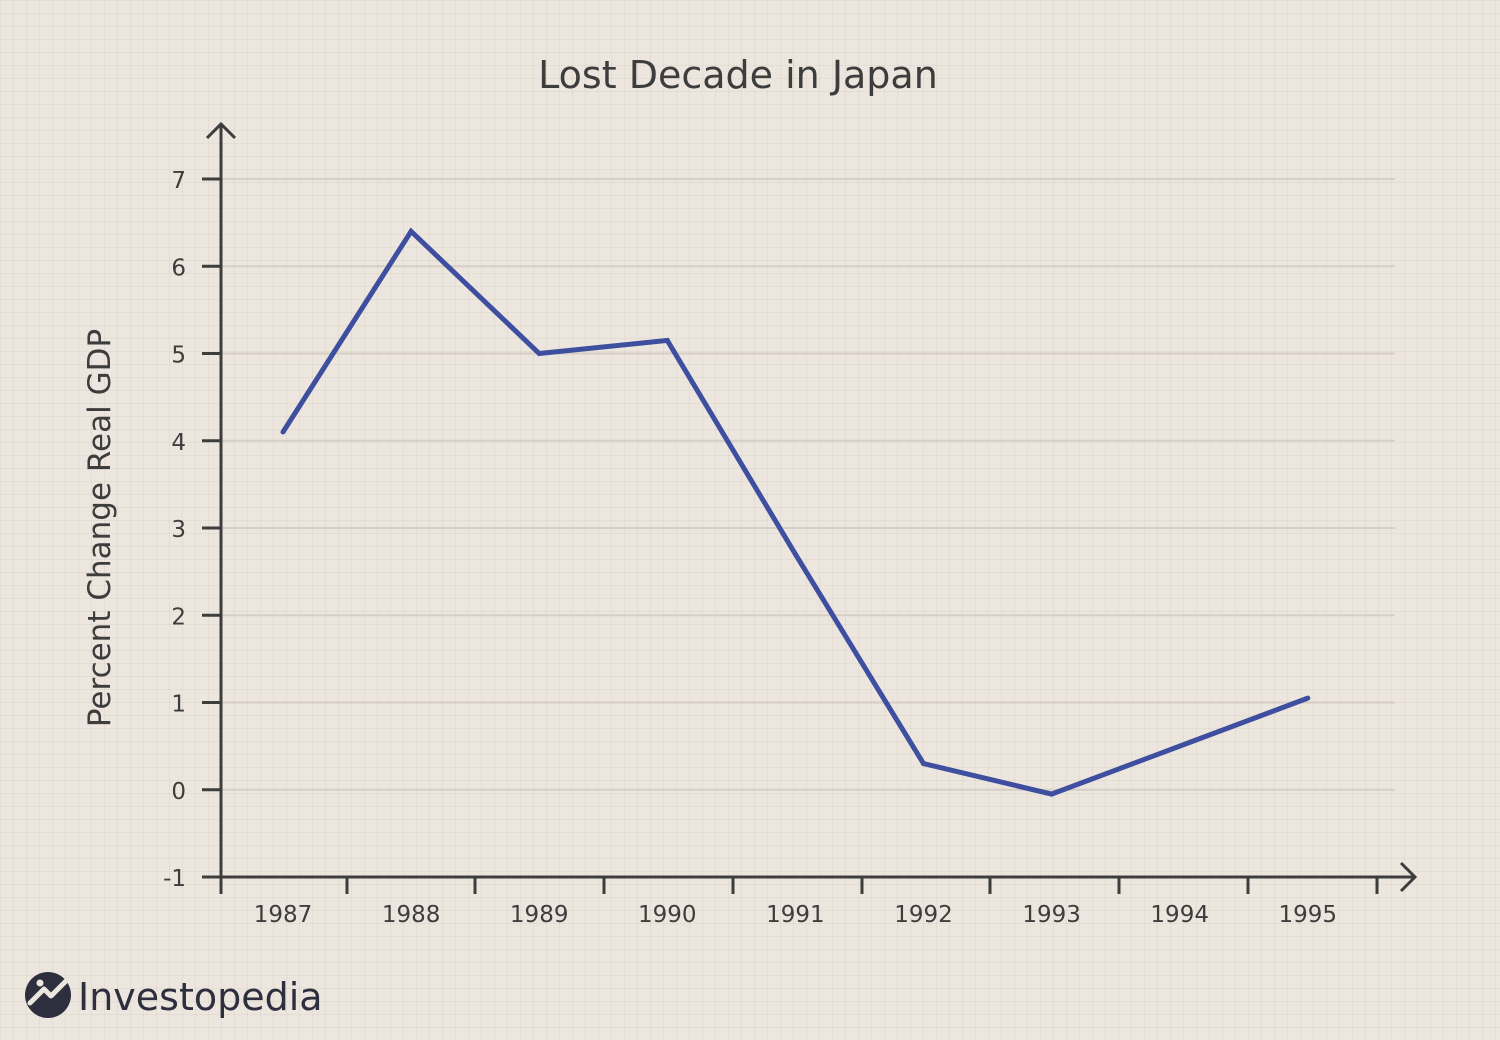  Describe the element at coordinates (178, 356) in the screenshot. I see `y-tick-label-6: 5` at that location.